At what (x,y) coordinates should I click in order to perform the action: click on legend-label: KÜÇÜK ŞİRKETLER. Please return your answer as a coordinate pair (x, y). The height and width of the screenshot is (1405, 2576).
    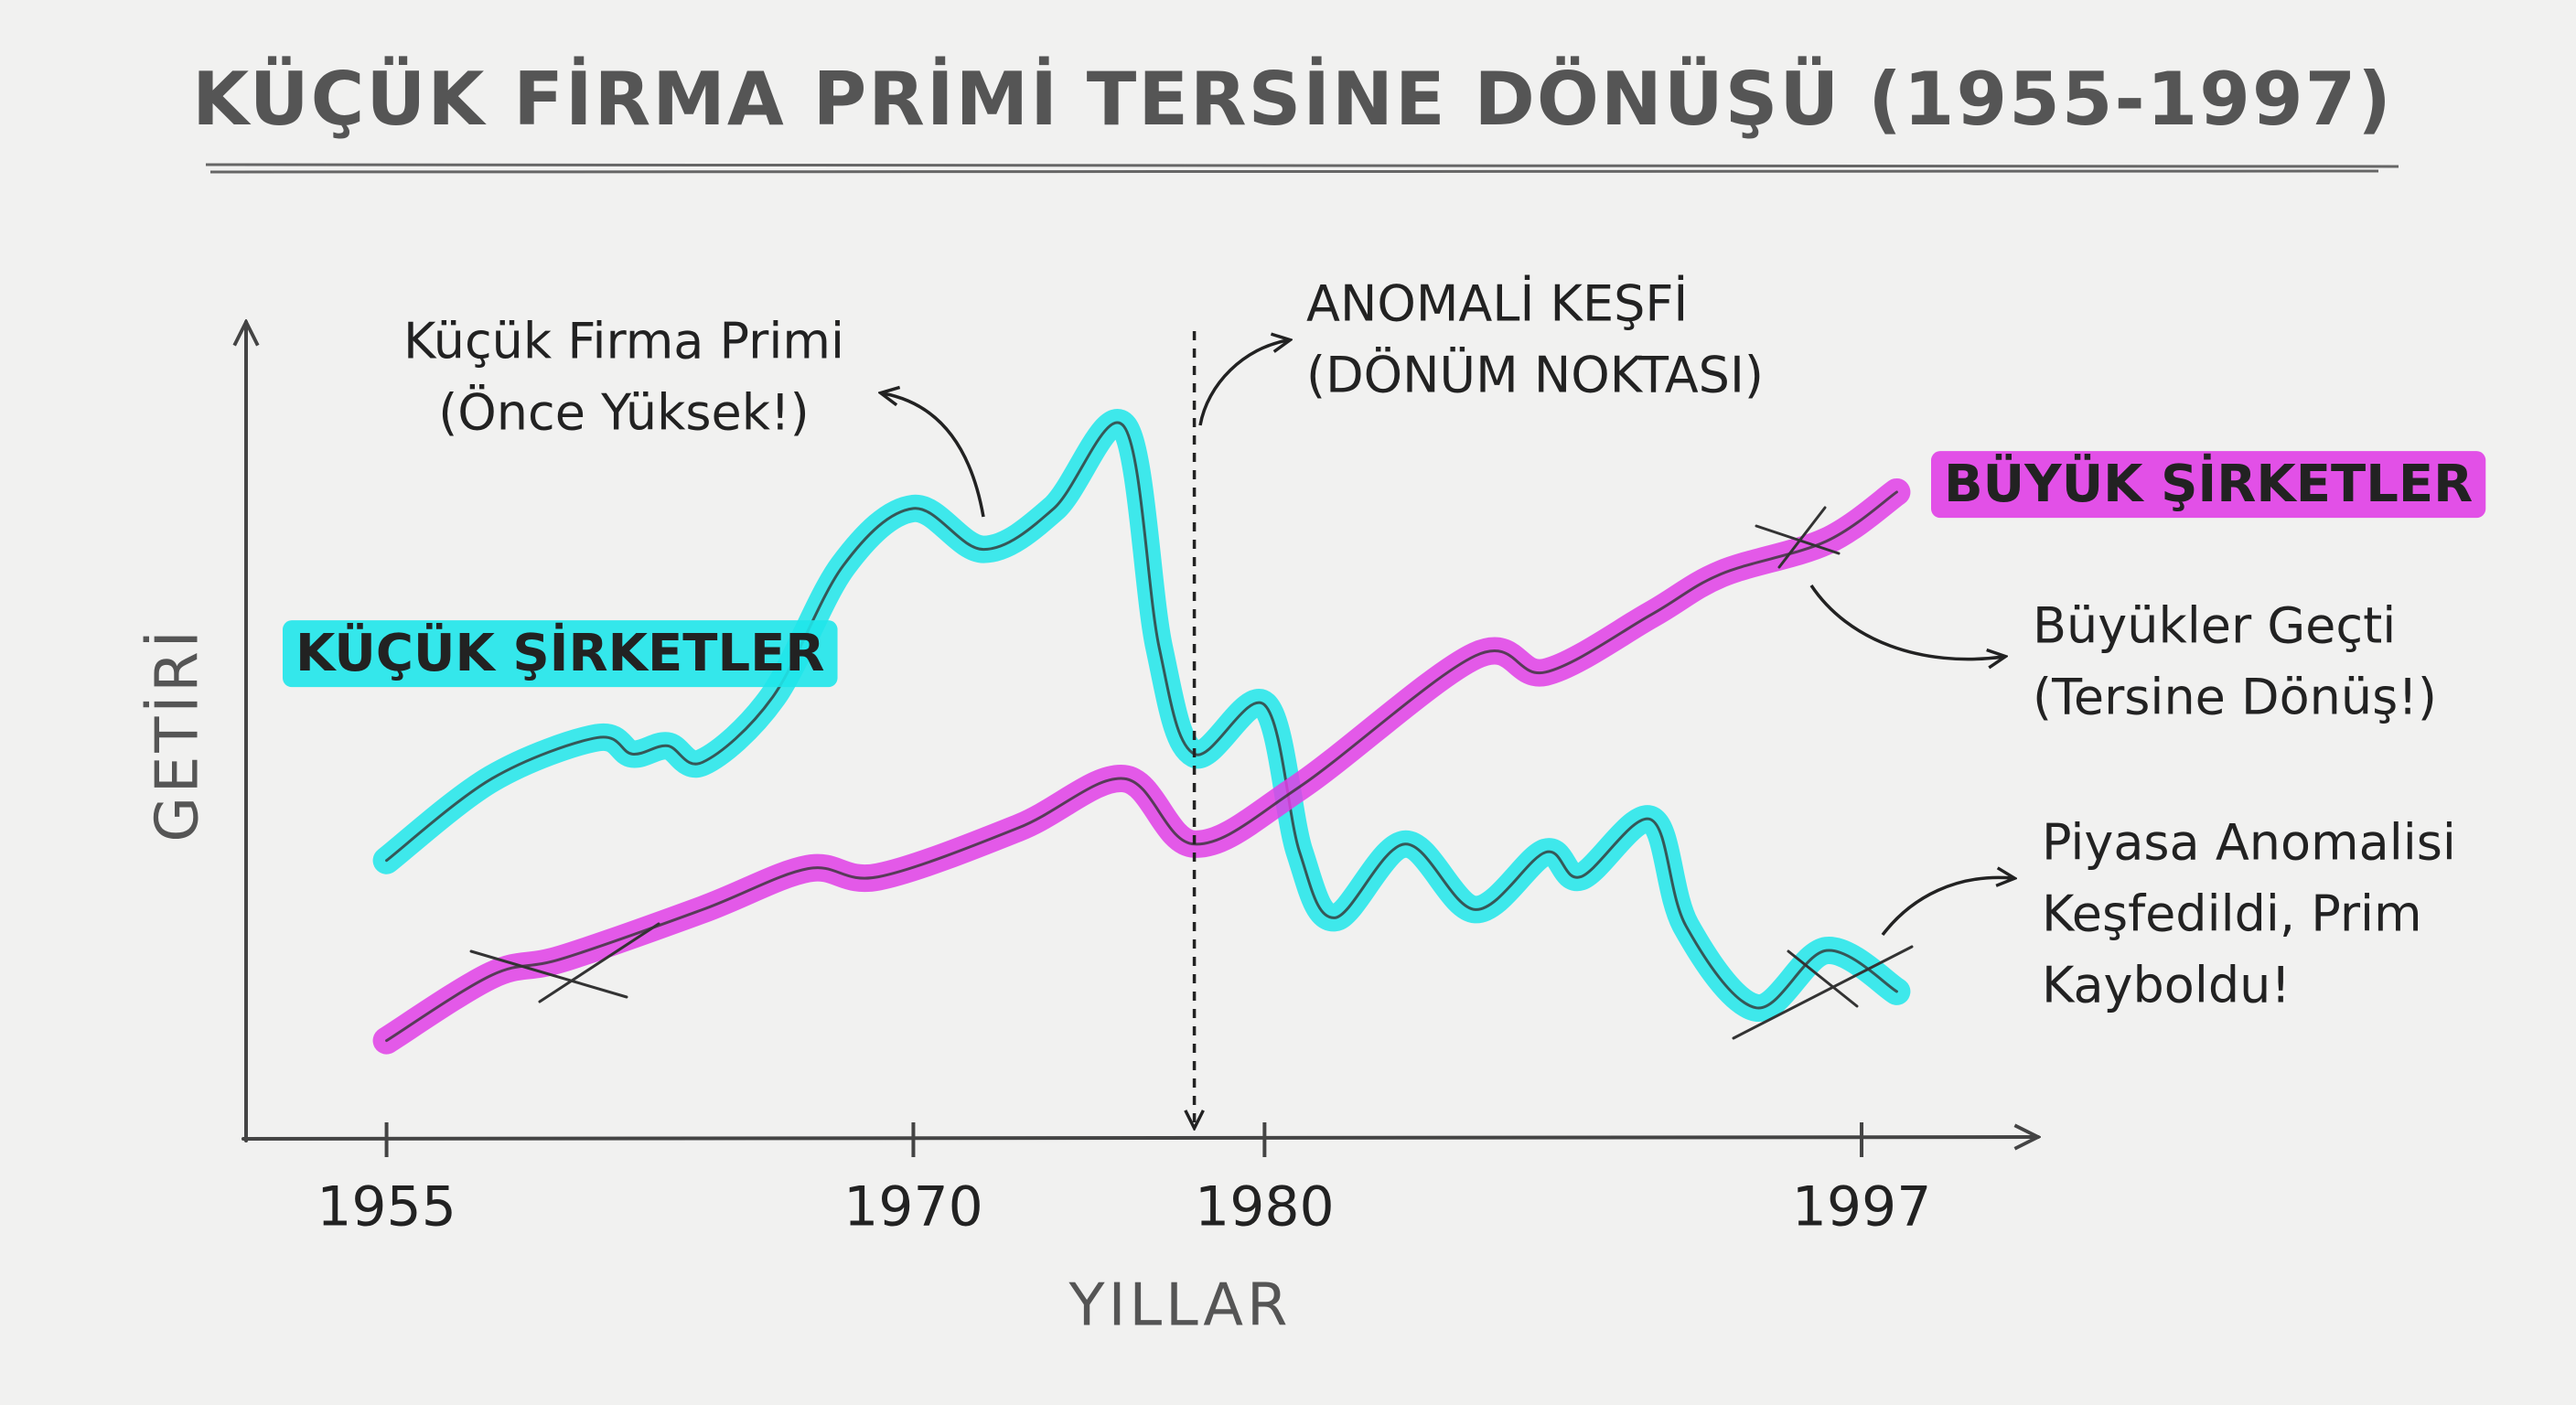
    Looking at the image, I should click on (560, 653).